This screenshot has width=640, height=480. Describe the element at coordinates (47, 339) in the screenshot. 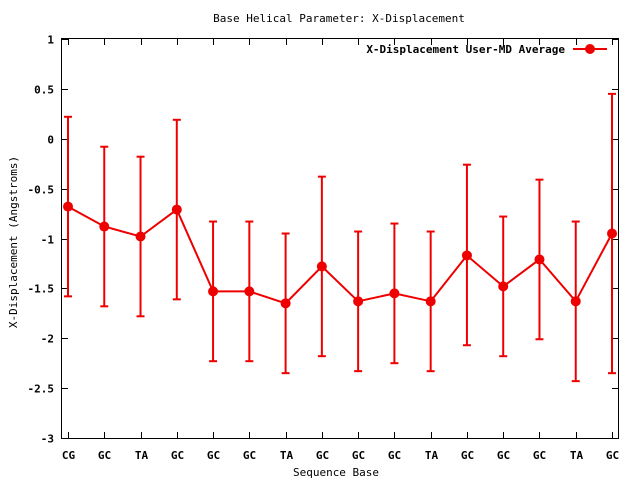

I see `y-tick-label: -2` at that location.